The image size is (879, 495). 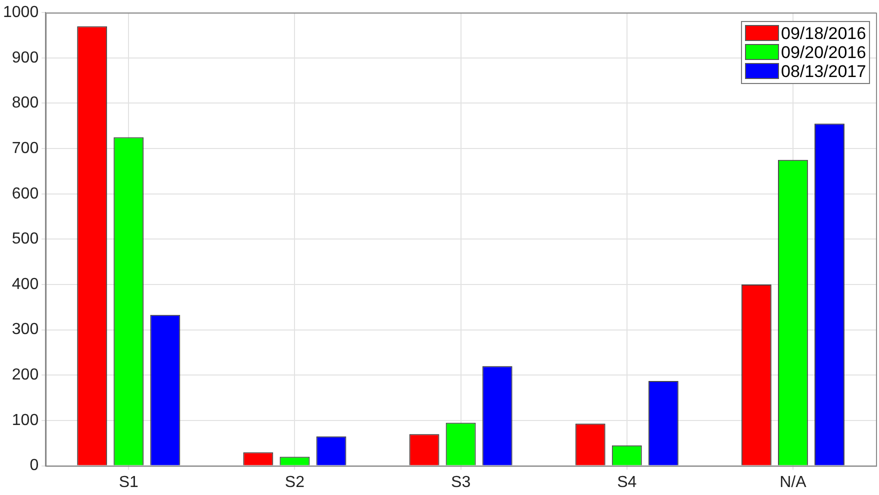 I want to click on x-tick-label: S3, so click(x=461, y=482).